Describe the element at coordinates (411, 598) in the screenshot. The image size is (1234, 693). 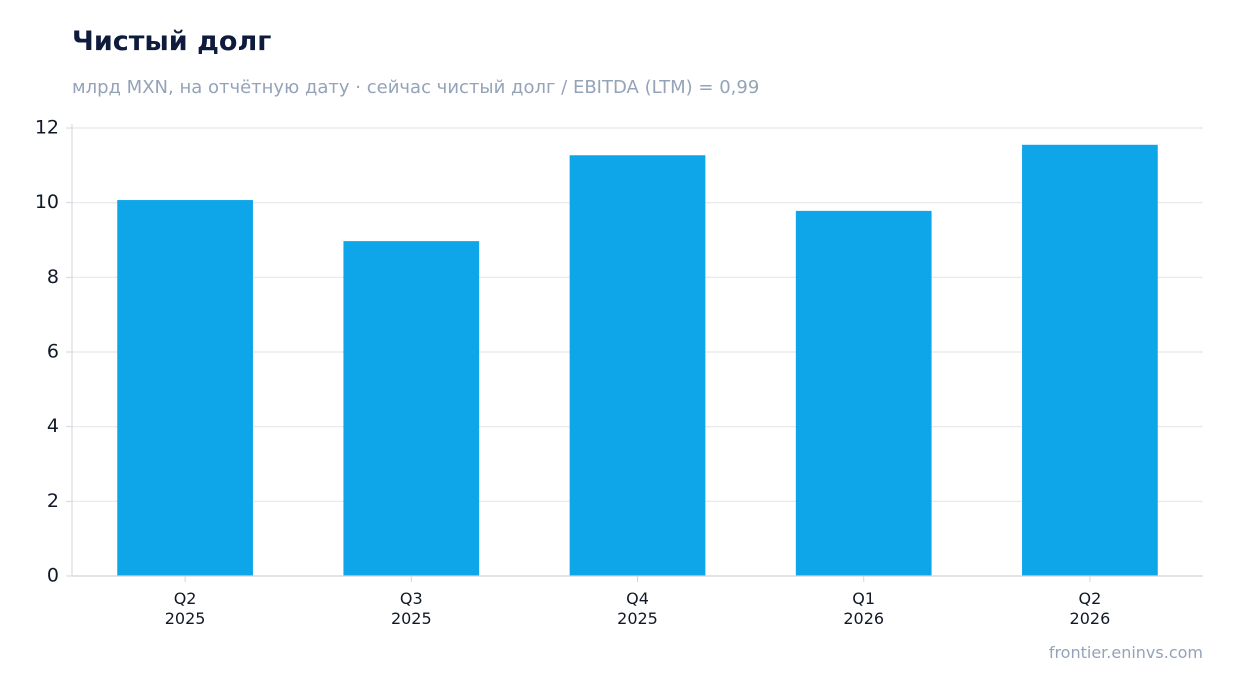
I see `x-tick-label-line: Q3` at that location.